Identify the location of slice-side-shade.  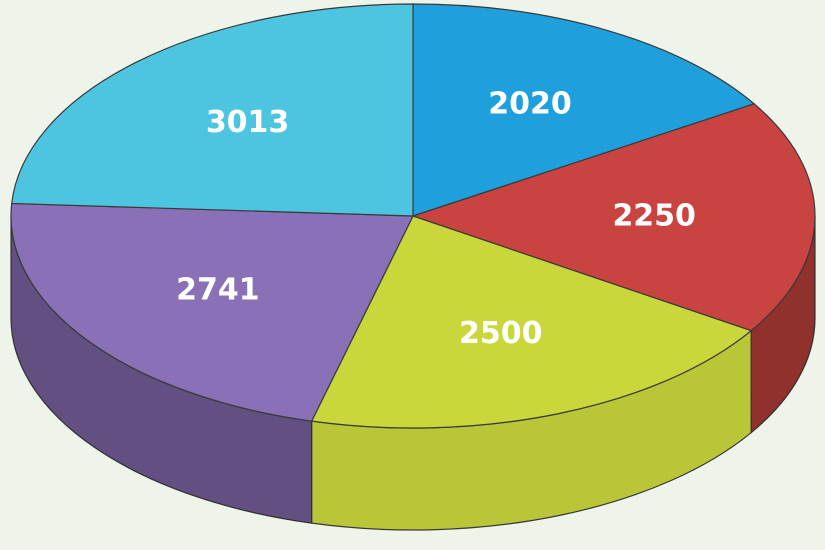
(783, 324).